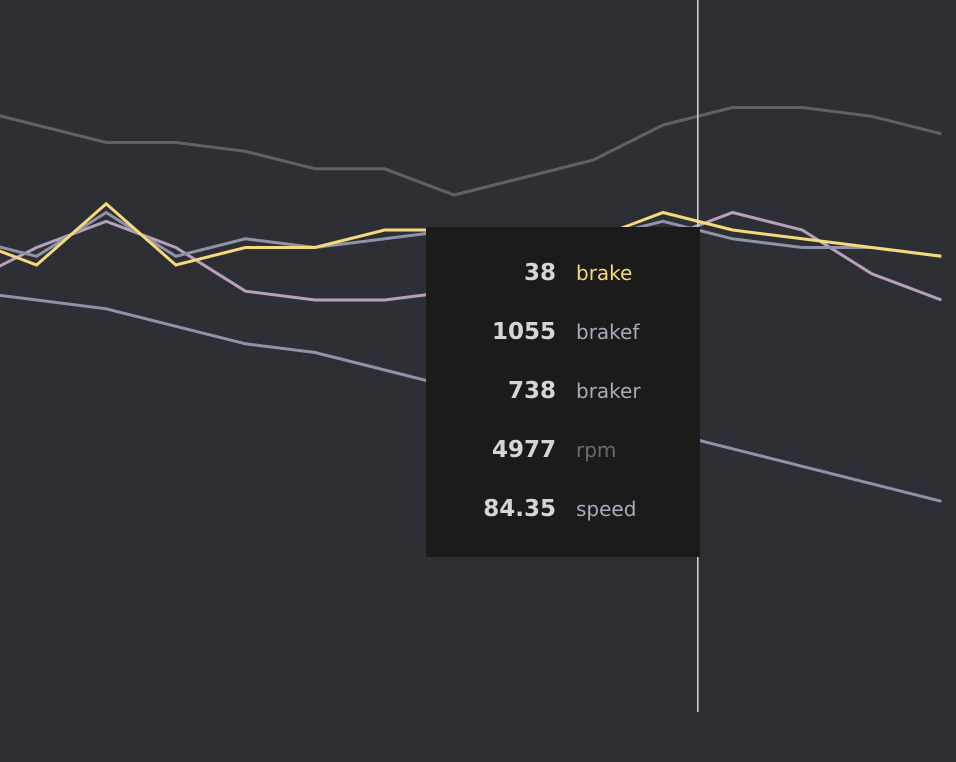 The width and height of the screenshot is (956, 762). I want to click on tooltip-value: 4977, so click(523, 450).